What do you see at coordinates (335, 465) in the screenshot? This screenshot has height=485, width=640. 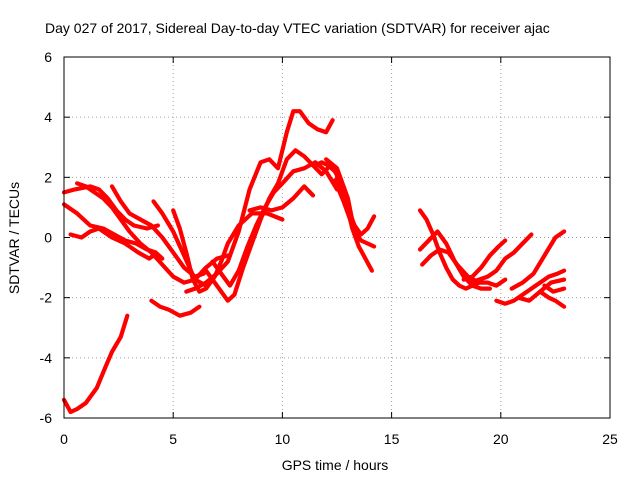 I see `x-axis-label: GPS time / hours` at bounding box center [335, 465].